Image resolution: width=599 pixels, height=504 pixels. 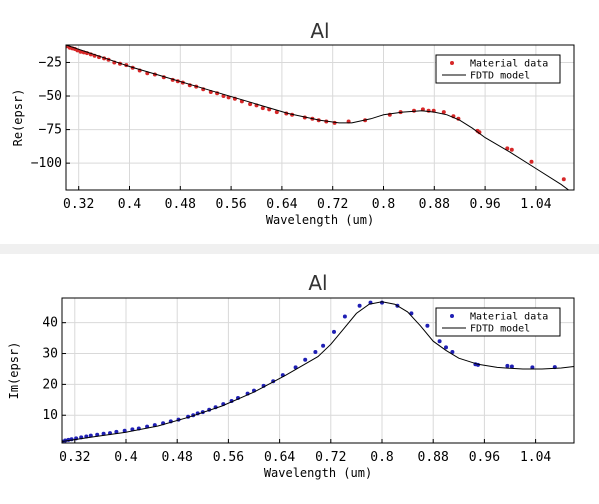 What do you see at coordinates (50, 62) in the screenshot?
I see `y-tick-label: −25` at bounding box center [50, 62].